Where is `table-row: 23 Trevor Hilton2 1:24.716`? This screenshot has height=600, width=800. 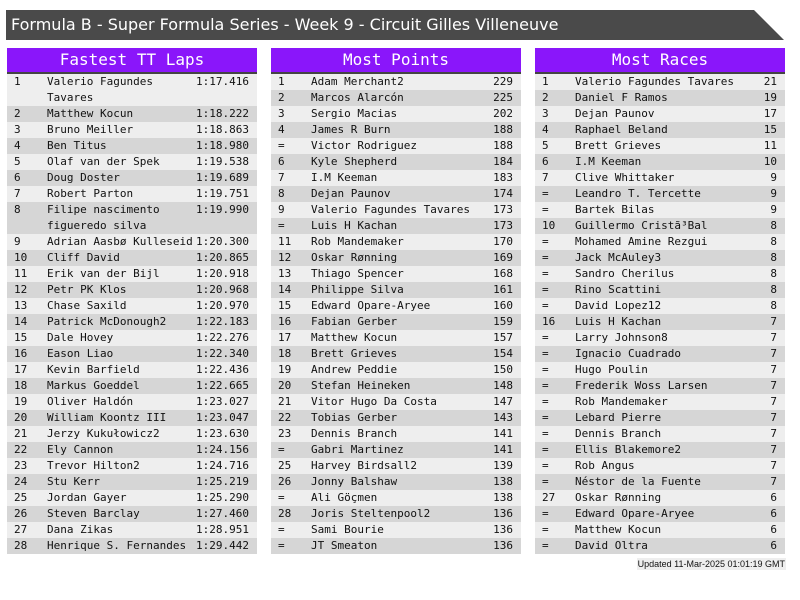 table-row: 23 Trevor Hilton2 1:24.716 is located at coordinates (132, 466).